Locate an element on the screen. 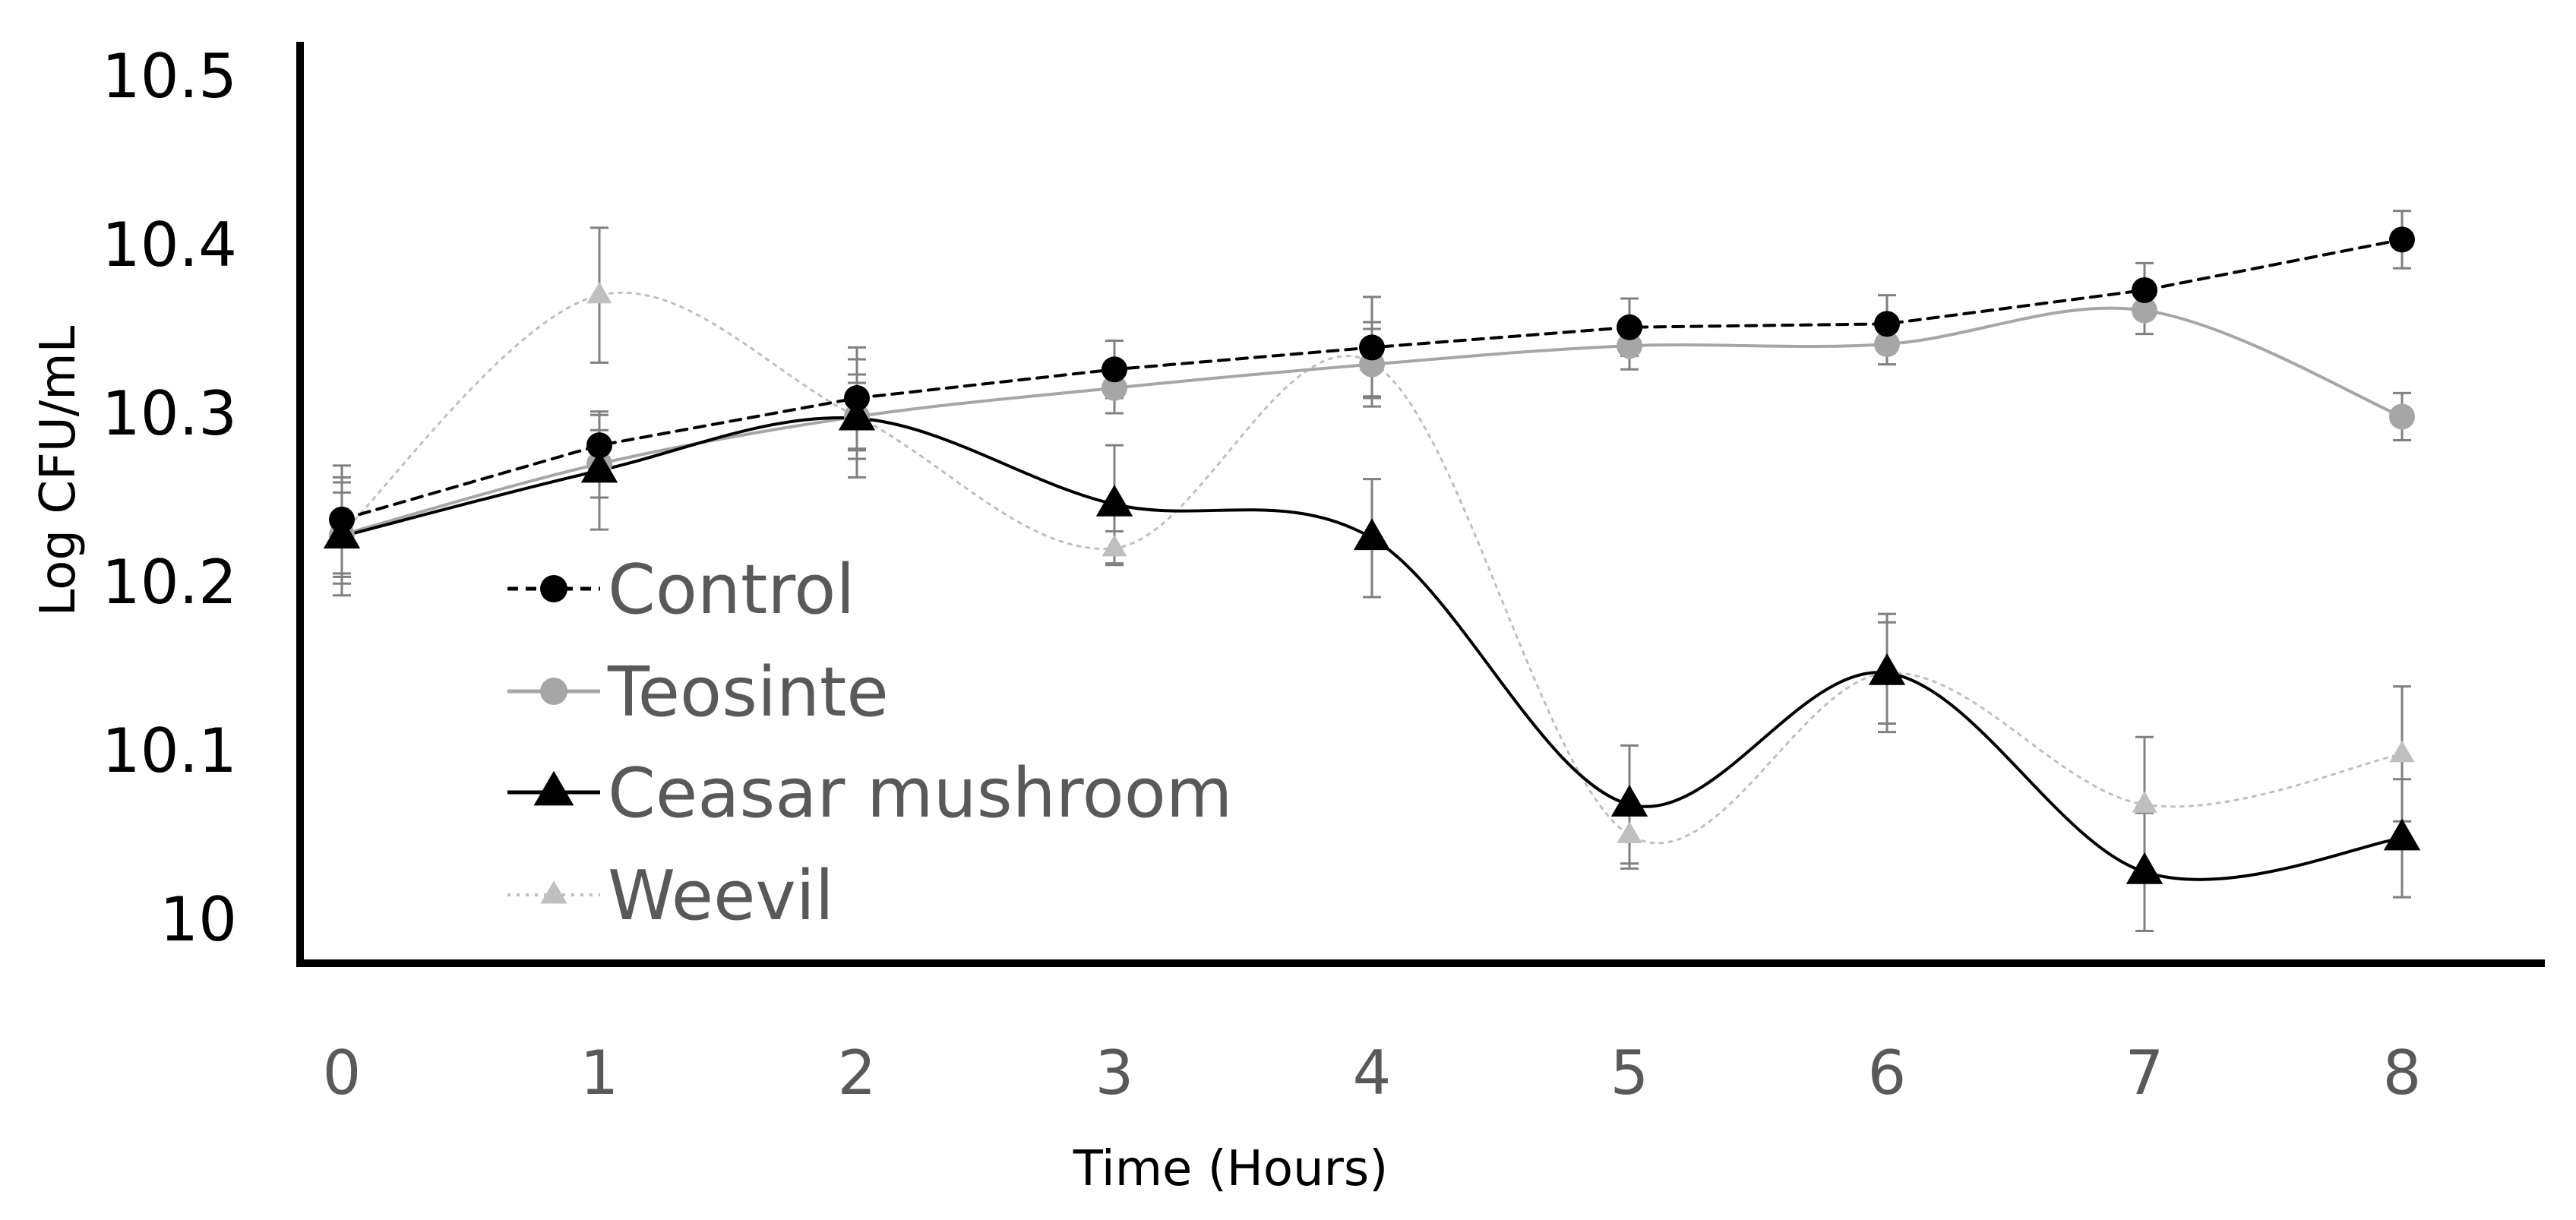 The width and height of the screenshot is (2576, 1220). legend: Control Teosinte Ceasar mushroom Weevil is located at coordinates (869, 743).